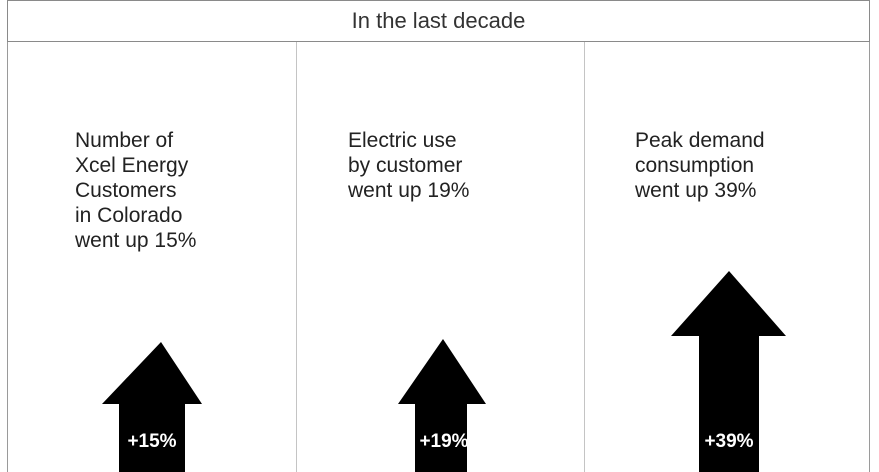  What do you see at coordinates (728, 441) in the screenshot?
I see `arrow-label: +39%` at bounding box center [728, 441].